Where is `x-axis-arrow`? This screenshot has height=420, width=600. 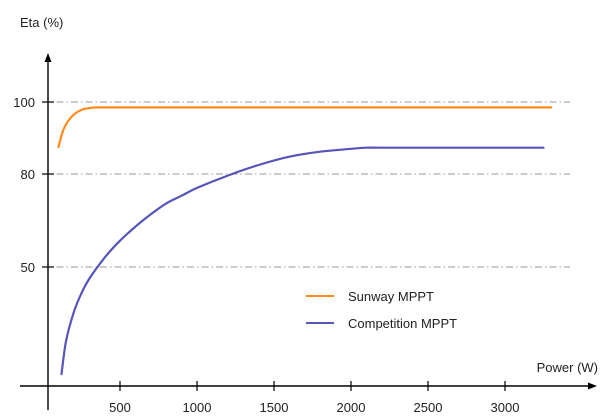 x-axis-arrow is located at coordinates (592, 386).